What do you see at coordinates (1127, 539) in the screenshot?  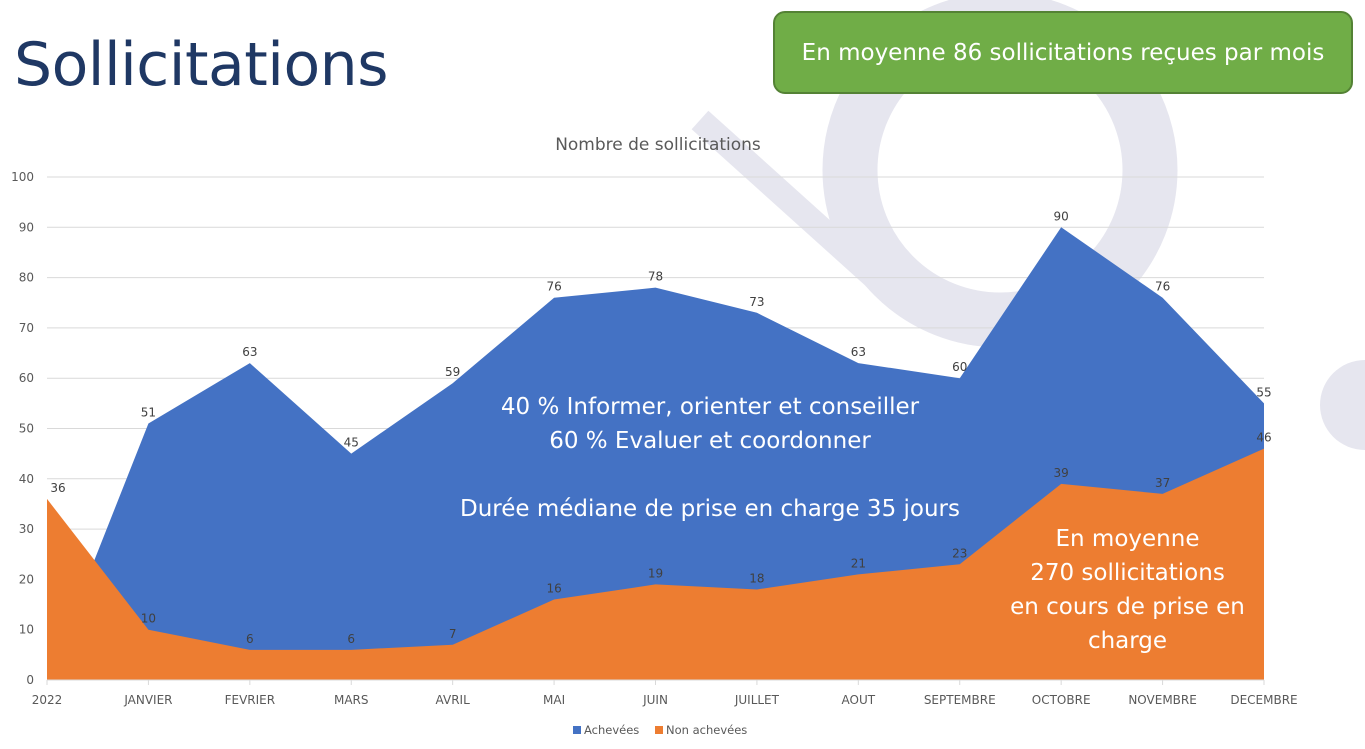 I see `orange-annotation-line: En moyenne` at bounding box center [1127, 539].